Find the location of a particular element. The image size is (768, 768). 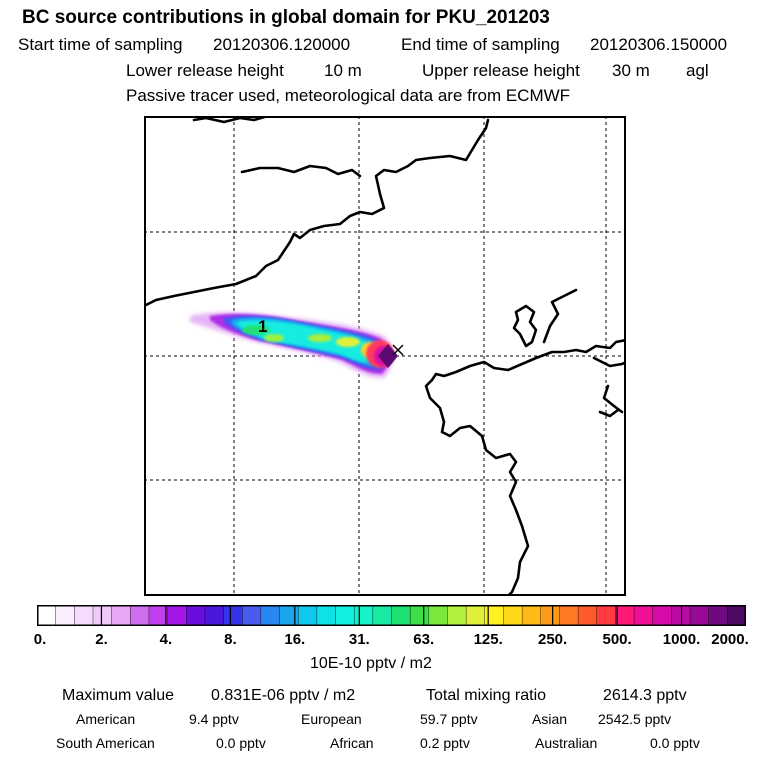

total-mixing-label: Total mixing ratio is located at coordinates (486, 695).